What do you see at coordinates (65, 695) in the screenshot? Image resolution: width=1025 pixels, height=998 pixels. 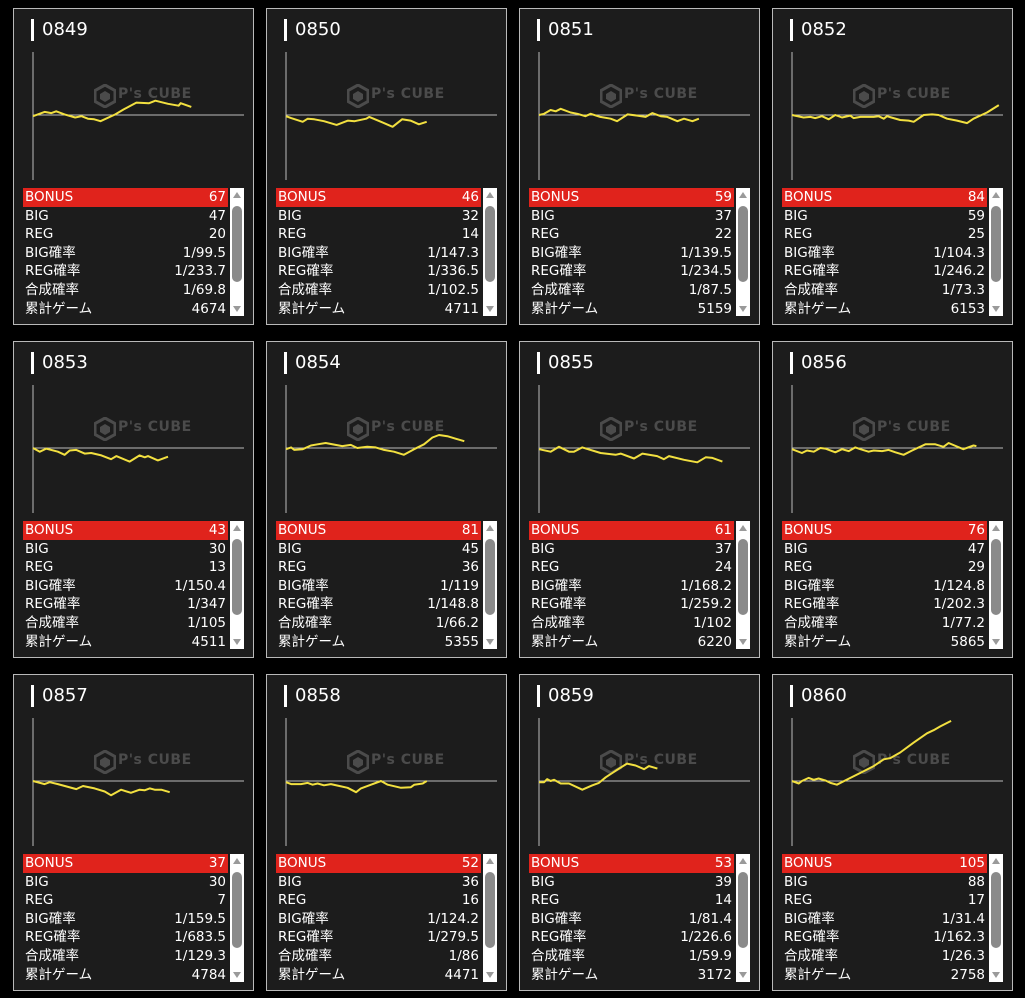 I see `machine-number: 0857` at bounding box center [65, 695].